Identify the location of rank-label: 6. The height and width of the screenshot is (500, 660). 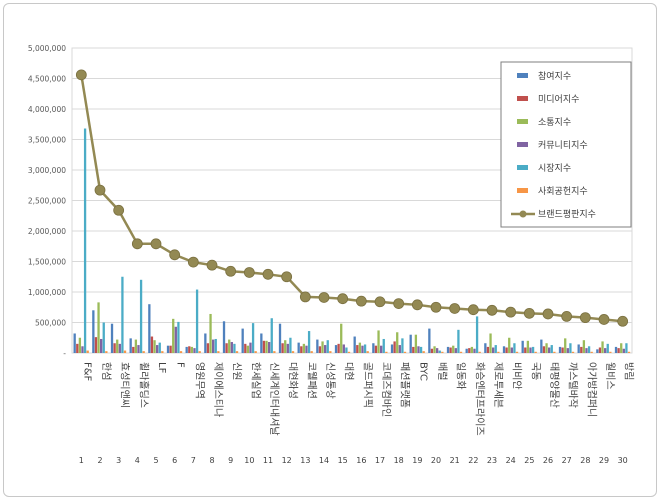
(174, 460).